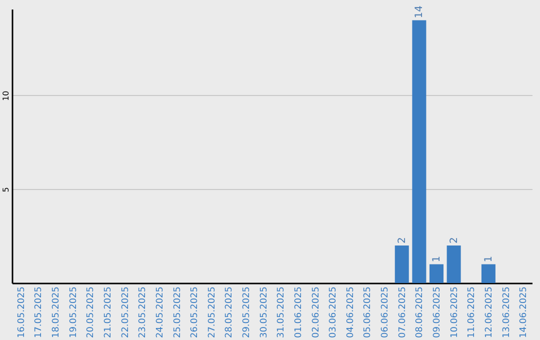 The height and width of the screenshot is (340, 540). What do you see at coordinates (333, 312) in the screenshot?
I see `x-tick-label: 03.06.2025` at bounding box center [333, 312].